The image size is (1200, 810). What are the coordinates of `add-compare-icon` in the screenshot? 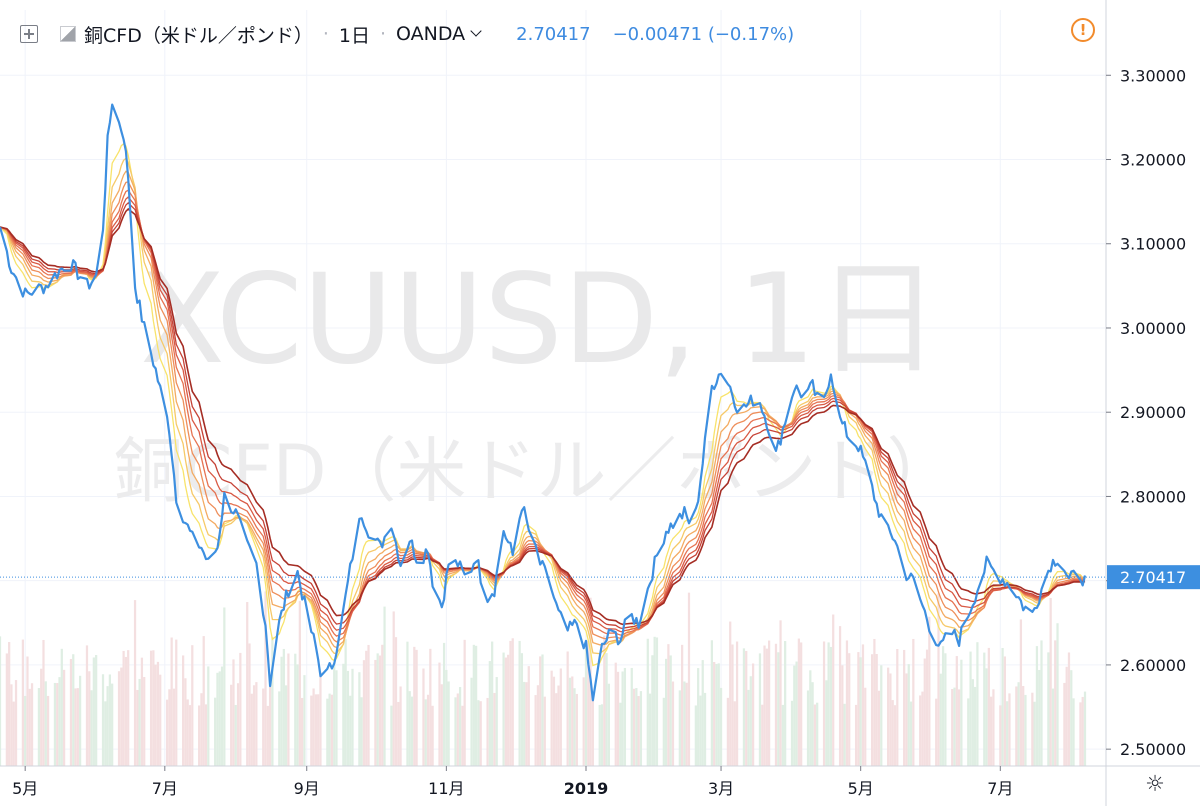 It's located at (29, 34).